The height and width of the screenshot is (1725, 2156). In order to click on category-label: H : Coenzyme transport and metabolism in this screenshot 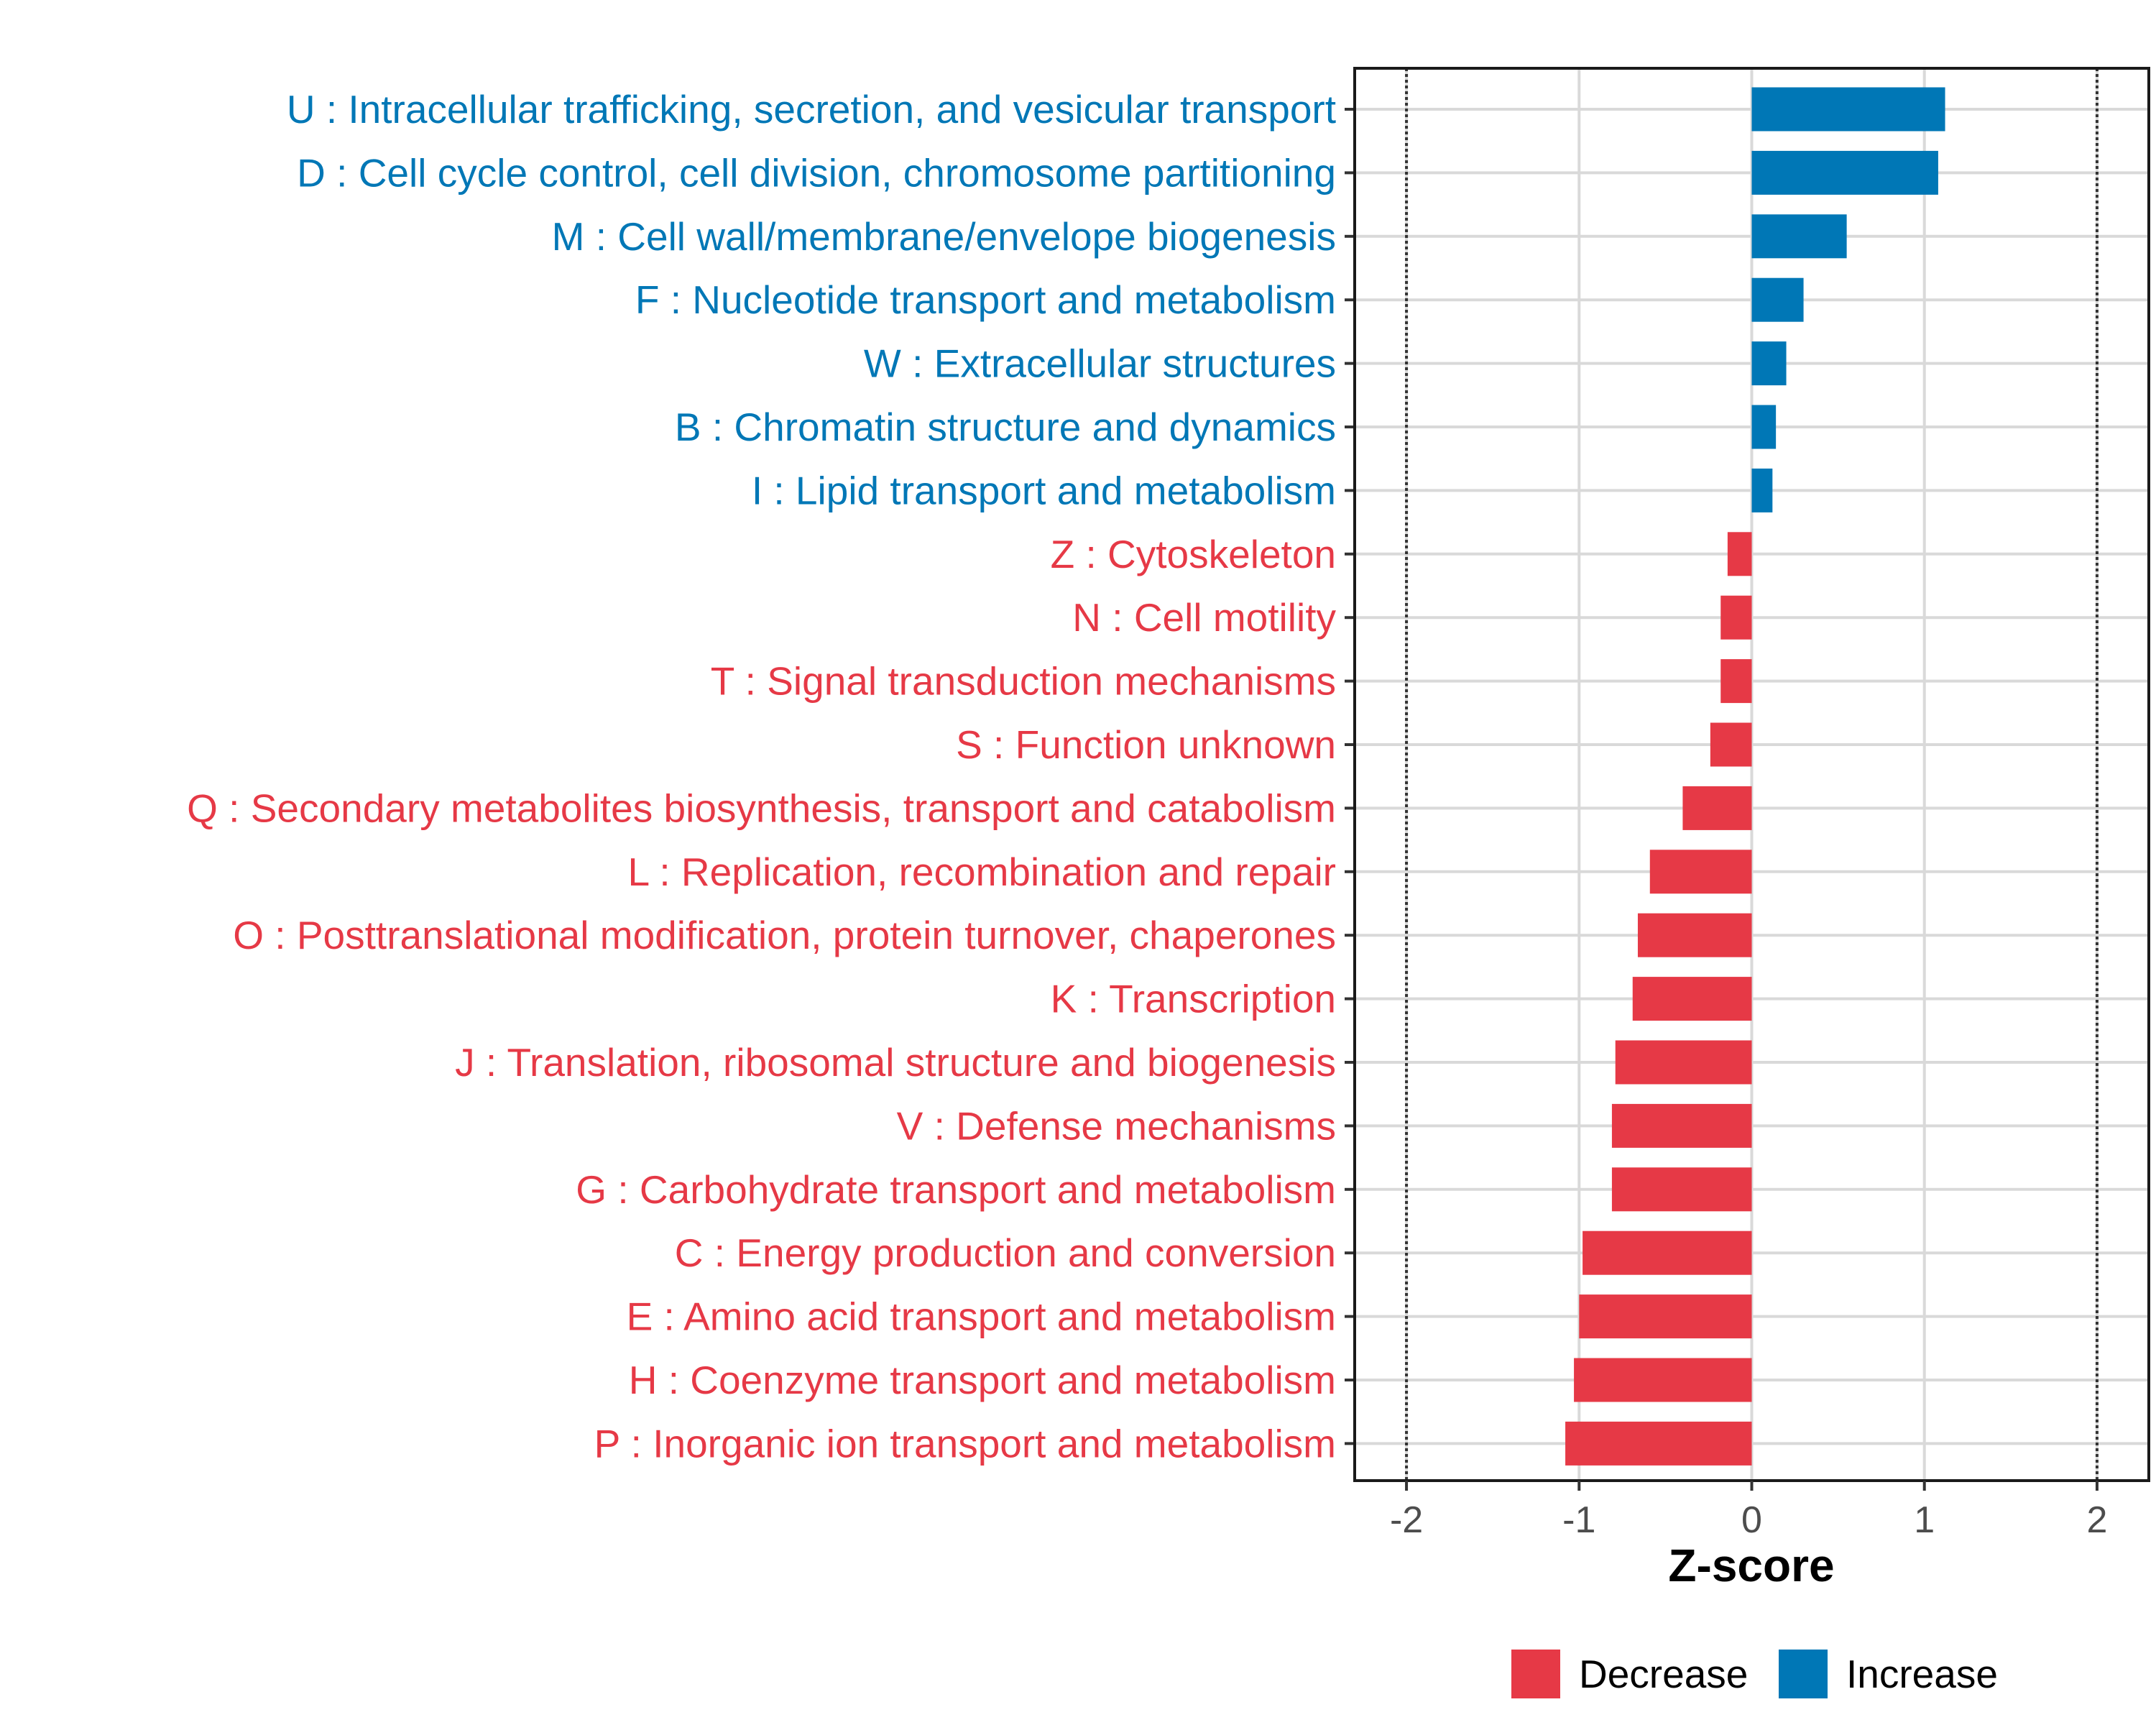, I will do `click(983, 1380)`.